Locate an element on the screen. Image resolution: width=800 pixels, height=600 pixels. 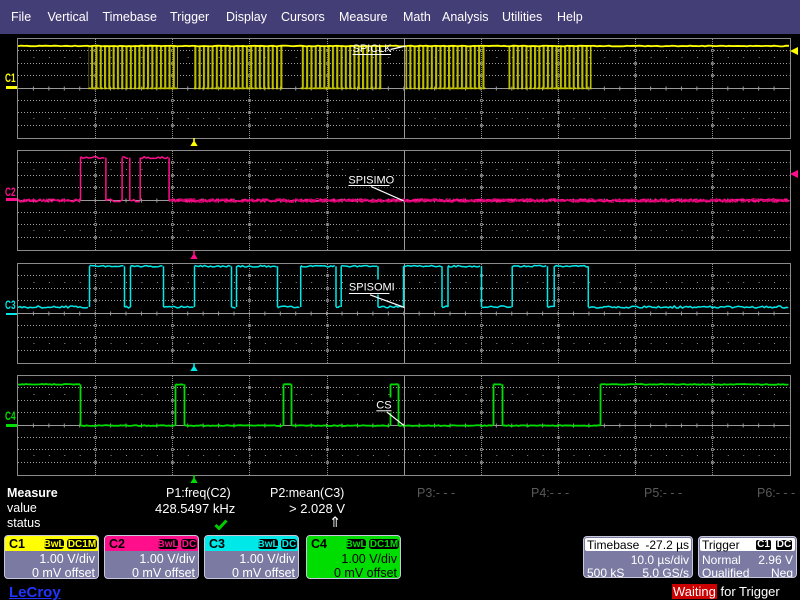
svg-text: SPISOMI is located at coordinates (371, 287).